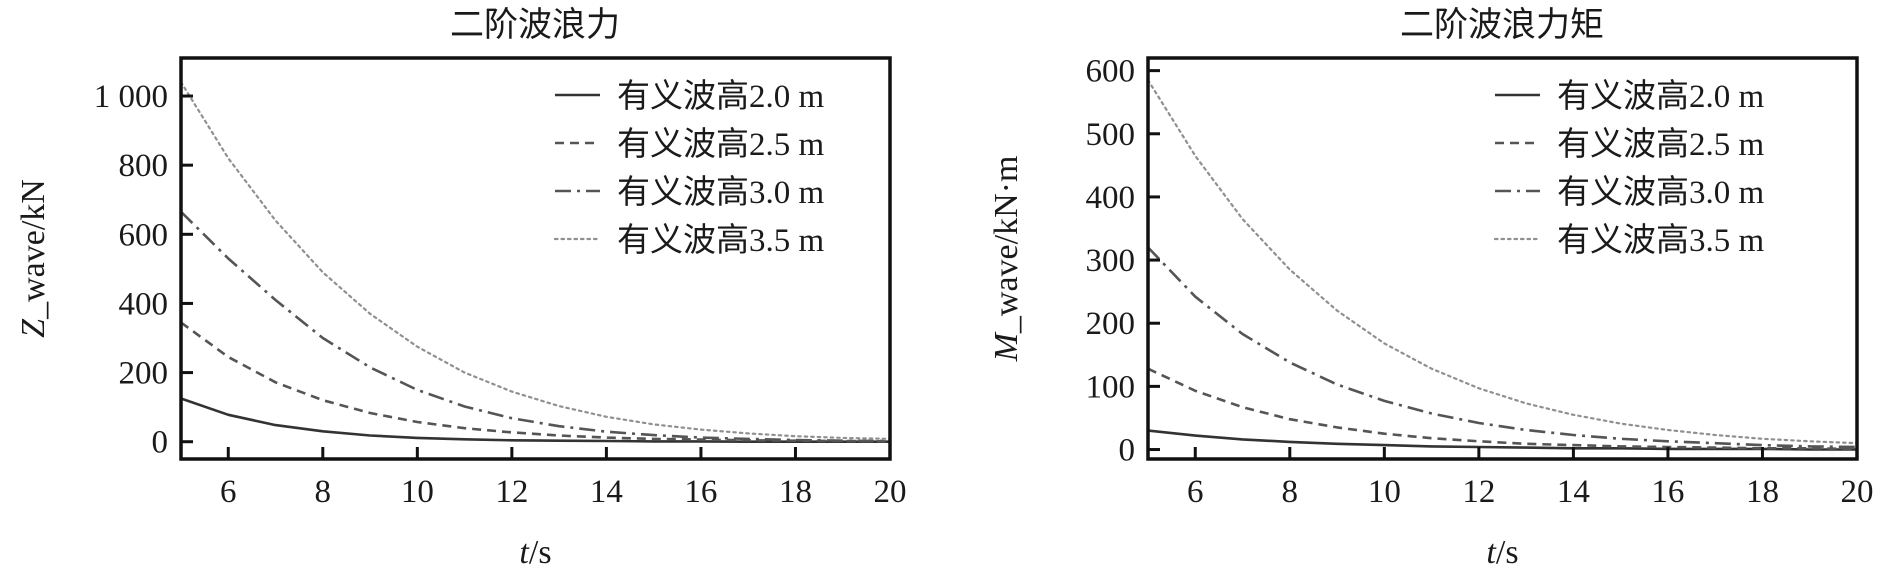 This screenshot has width=1890, height=582. I want to click on y-tick-label: 500, so click(1111, 135).